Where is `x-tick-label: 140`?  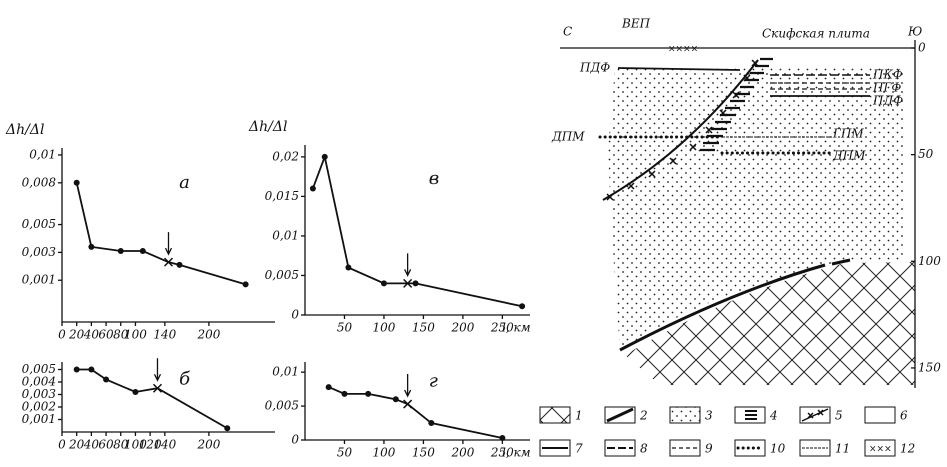 x-tick-label: 140 is located at coordinates (164, 335).